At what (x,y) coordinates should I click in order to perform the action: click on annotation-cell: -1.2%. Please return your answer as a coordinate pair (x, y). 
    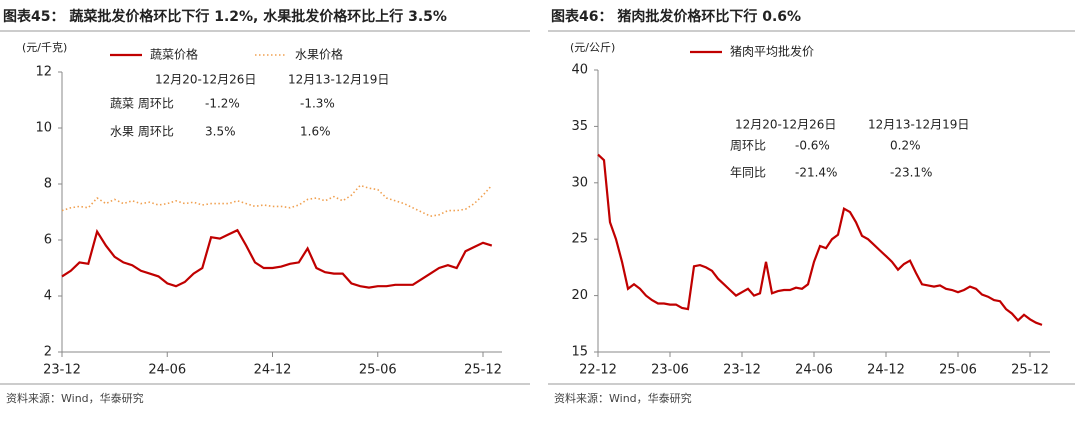
    Looking at the image, I should click on (222, 104).